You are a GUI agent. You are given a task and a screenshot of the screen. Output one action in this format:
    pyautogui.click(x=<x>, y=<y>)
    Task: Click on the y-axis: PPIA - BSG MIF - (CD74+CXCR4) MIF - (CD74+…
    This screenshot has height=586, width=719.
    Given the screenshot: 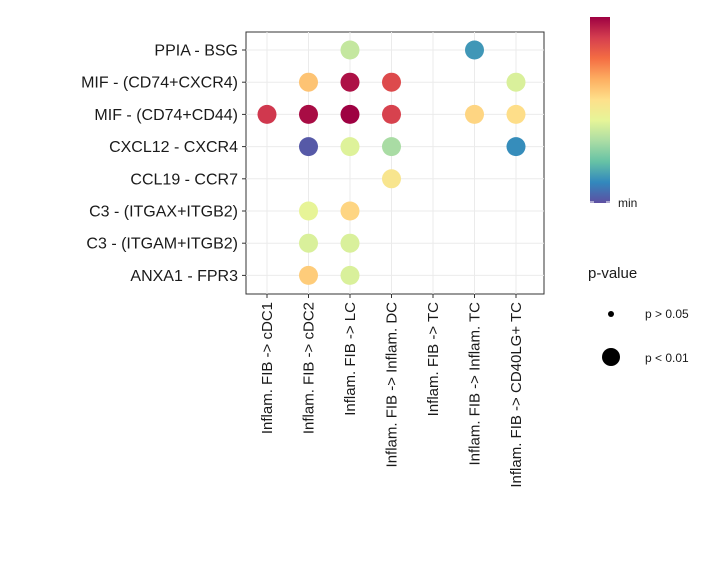 What is the action you would take?
    pyautogui.click(x=163, y=164)
    